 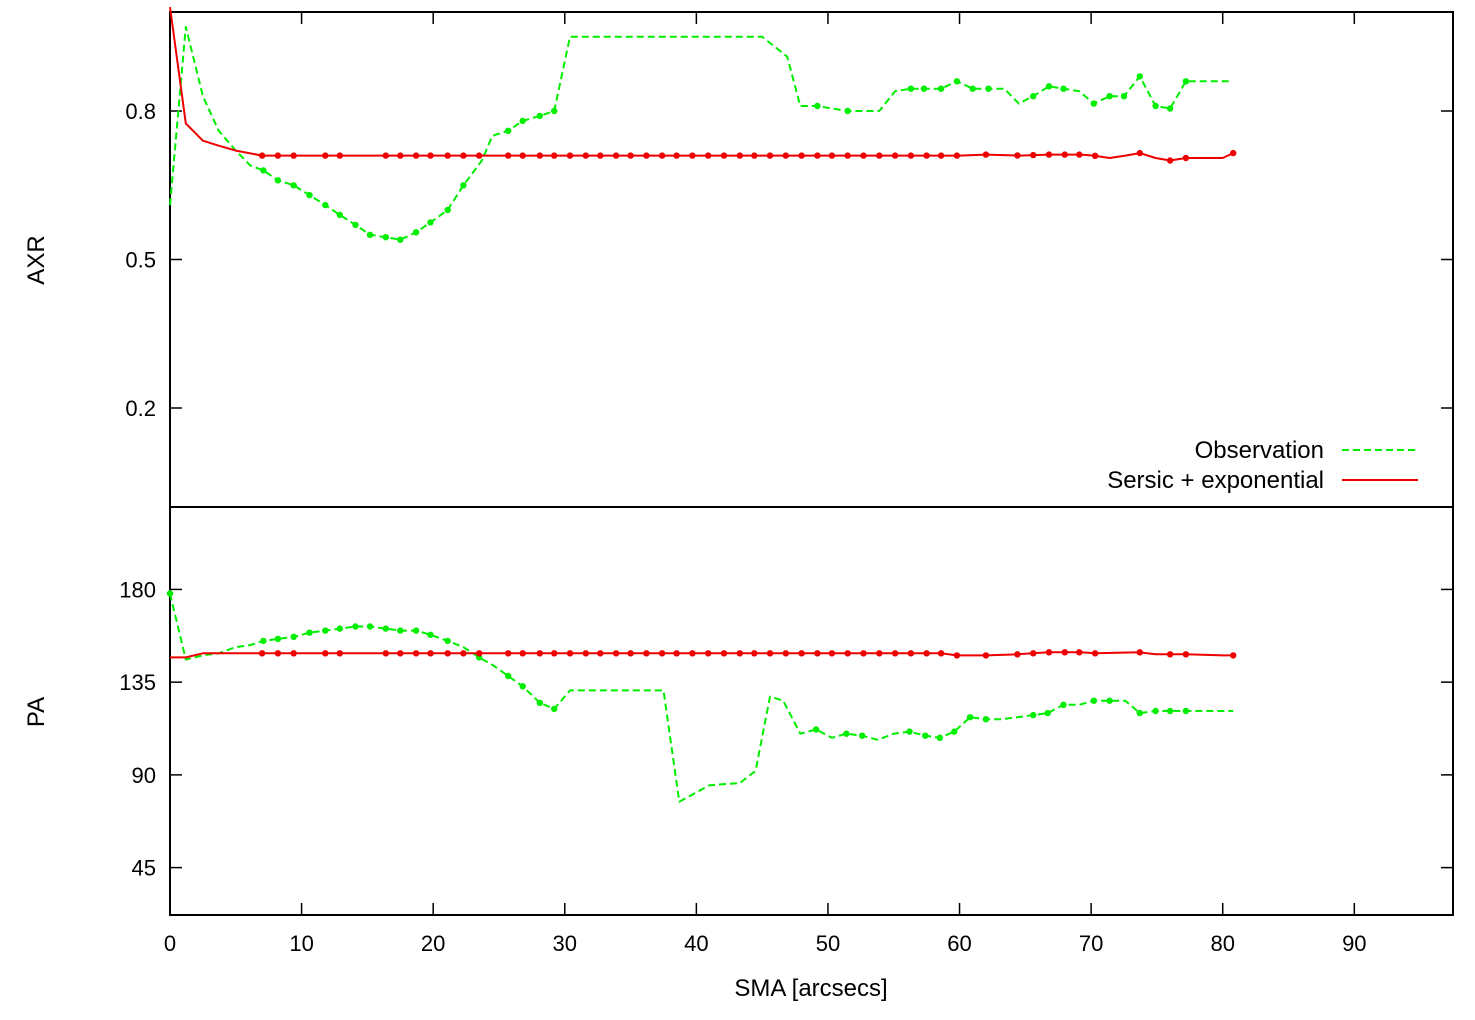 I want to click on x-tick-label: 80, so click(x=1222, y=943).